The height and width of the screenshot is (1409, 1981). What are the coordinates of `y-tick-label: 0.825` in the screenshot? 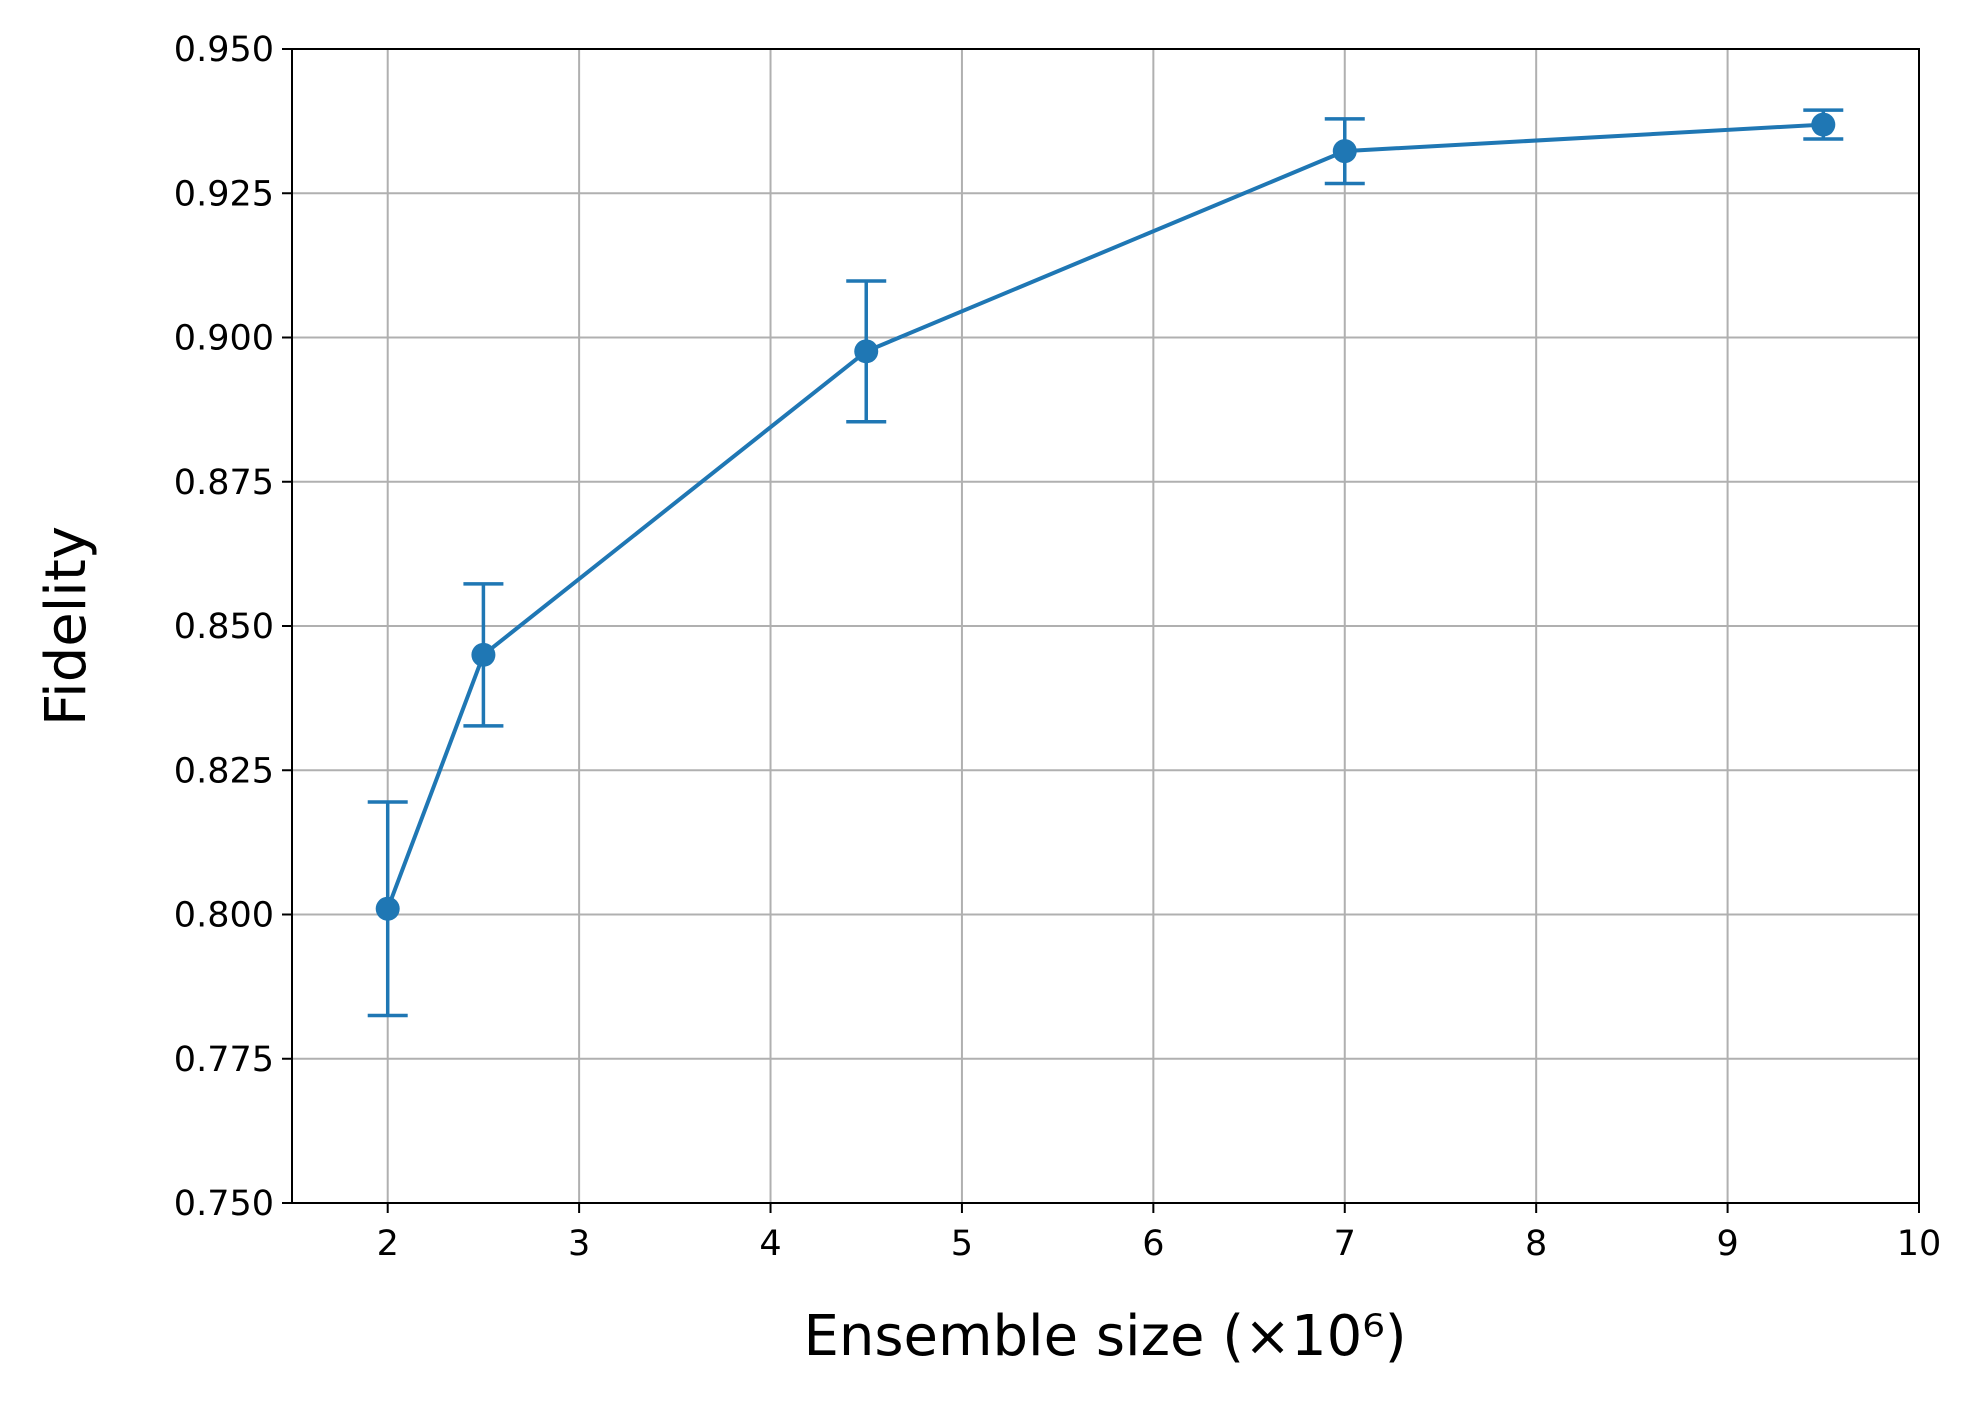 It's located at (224, 771).